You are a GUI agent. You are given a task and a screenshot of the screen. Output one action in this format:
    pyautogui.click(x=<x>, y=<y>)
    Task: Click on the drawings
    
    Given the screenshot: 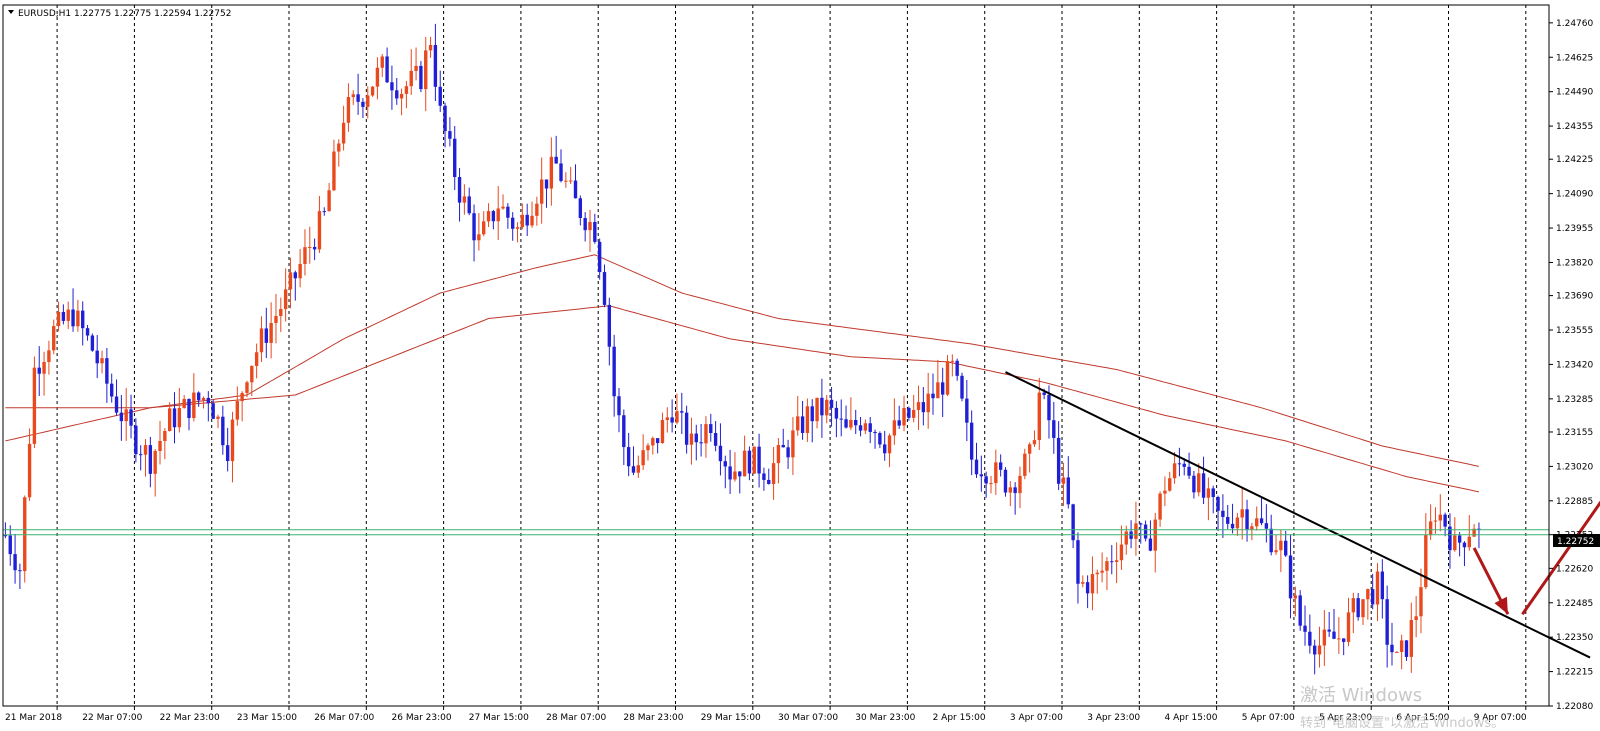 What is the action you would take?
    pyautogui.click(x=1302, y=515)
    